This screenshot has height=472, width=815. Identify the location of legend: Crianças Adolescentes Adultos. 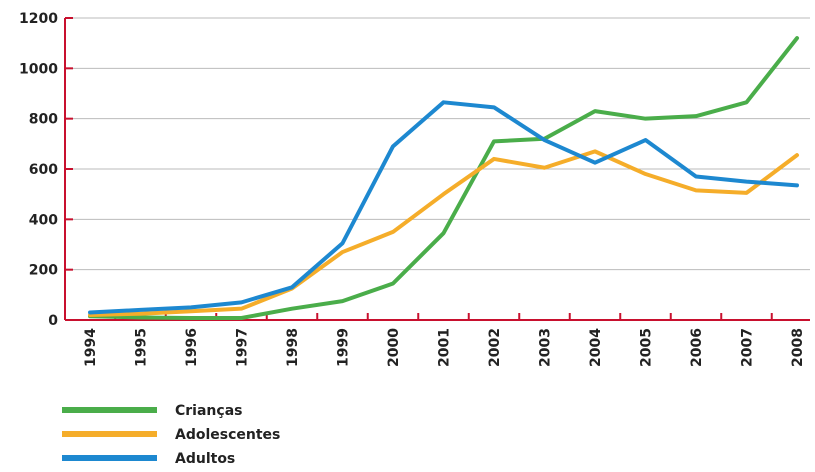
(171, 435).